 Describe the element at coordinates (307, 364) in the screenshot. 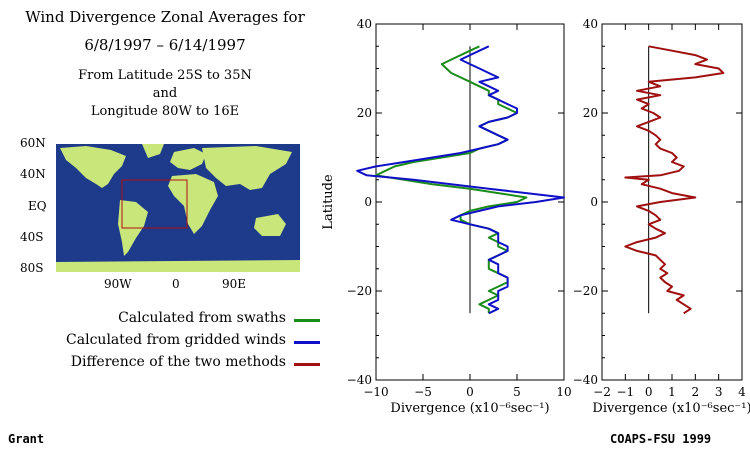

I see `legend-swatch-difference` at that location.